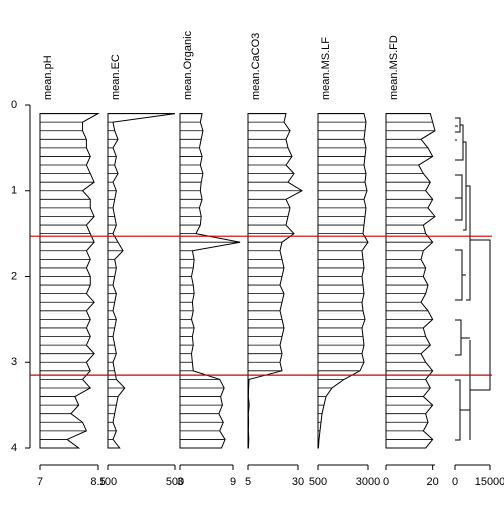  What do you see at coordinates (116, 77) in the screenshot?
I see `panel-title: mean.EC` at bounding box center [116, 77].